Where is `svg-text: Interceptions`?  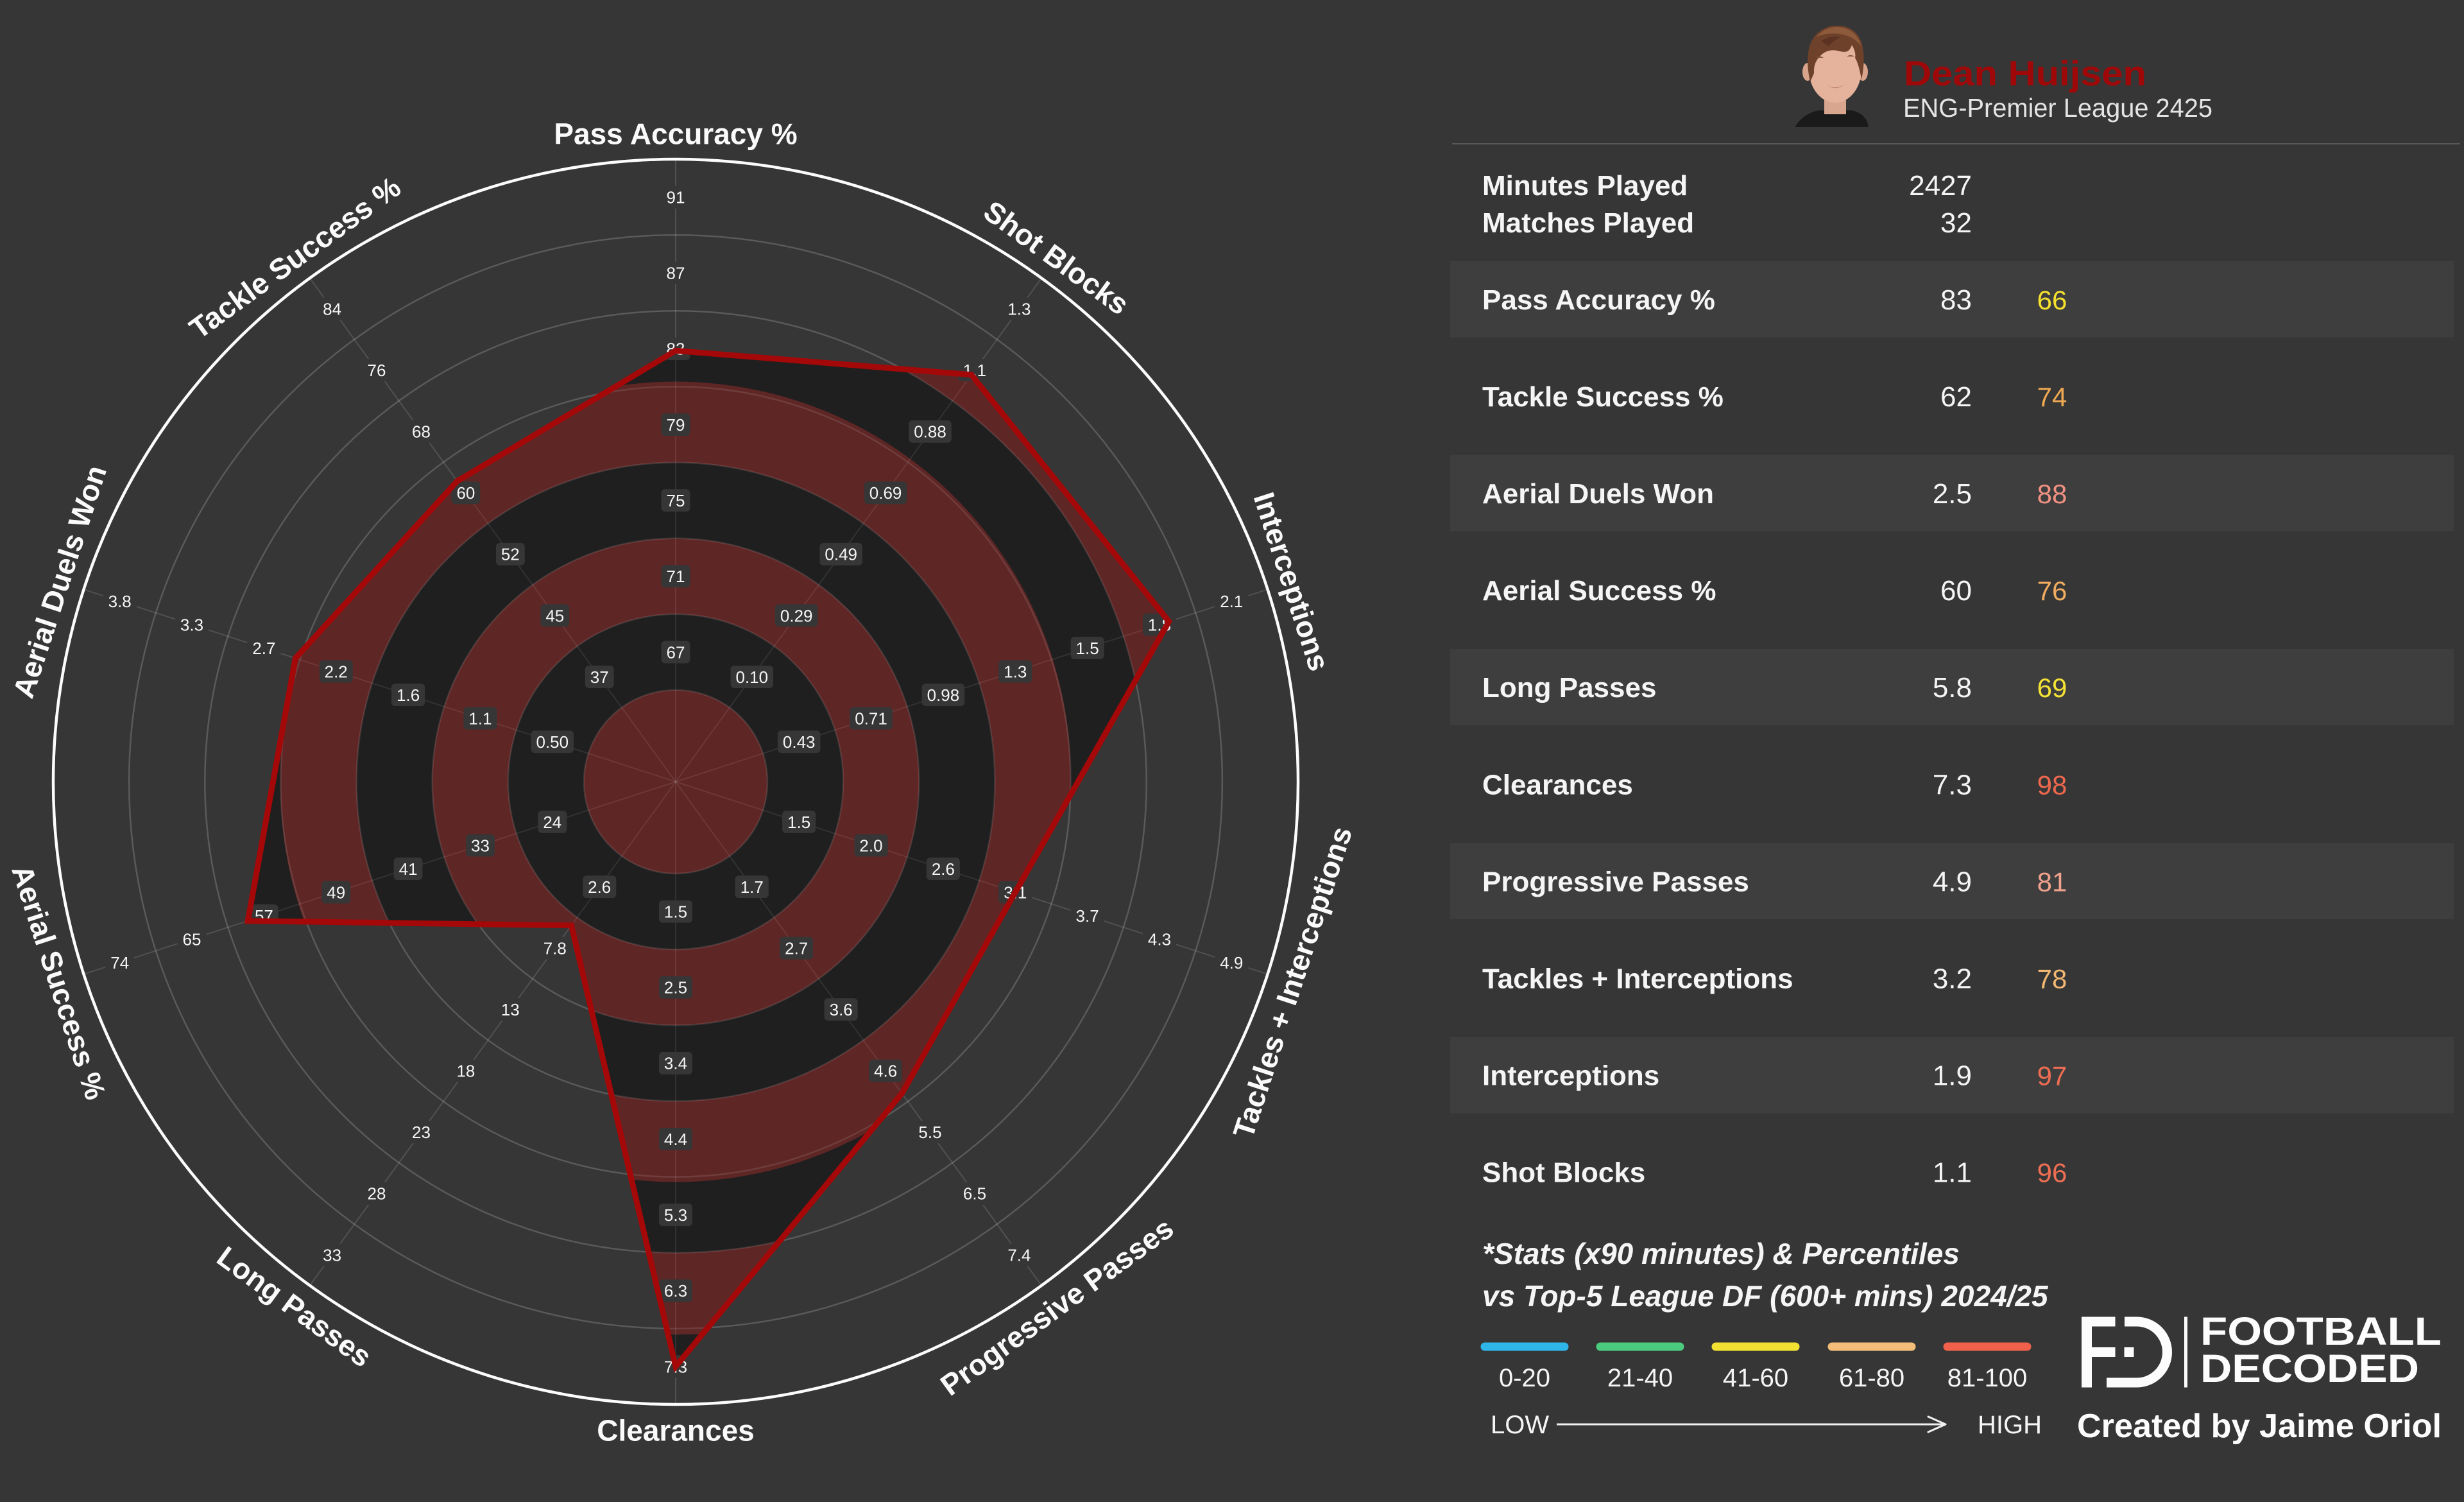 svg-text: Interceptions is located at coordinates (1571, 1076).